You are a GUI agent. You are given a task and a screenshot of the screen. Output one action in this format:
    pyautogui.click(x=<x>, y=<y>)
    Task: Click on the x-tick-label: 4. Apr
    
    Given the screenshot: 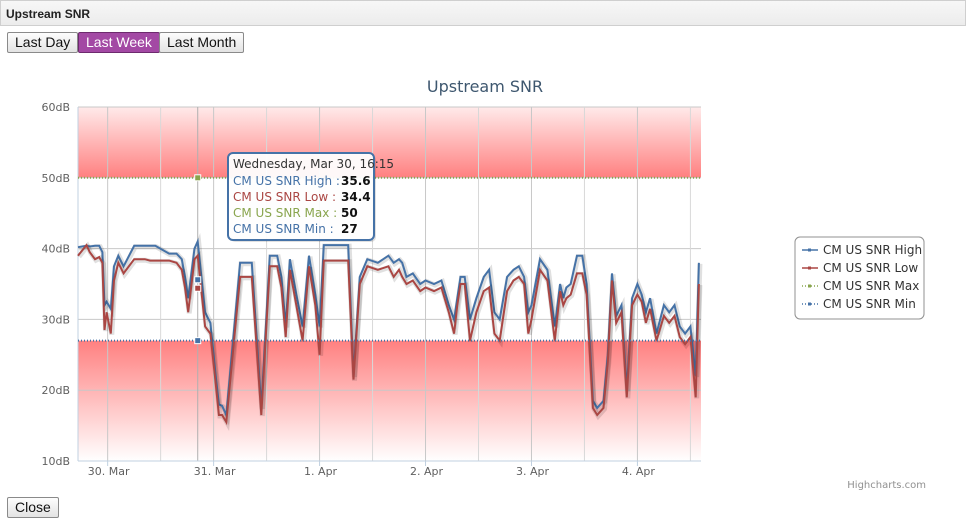 What is the action you would take?
    pyautogui.click(x=638, y=471)
    